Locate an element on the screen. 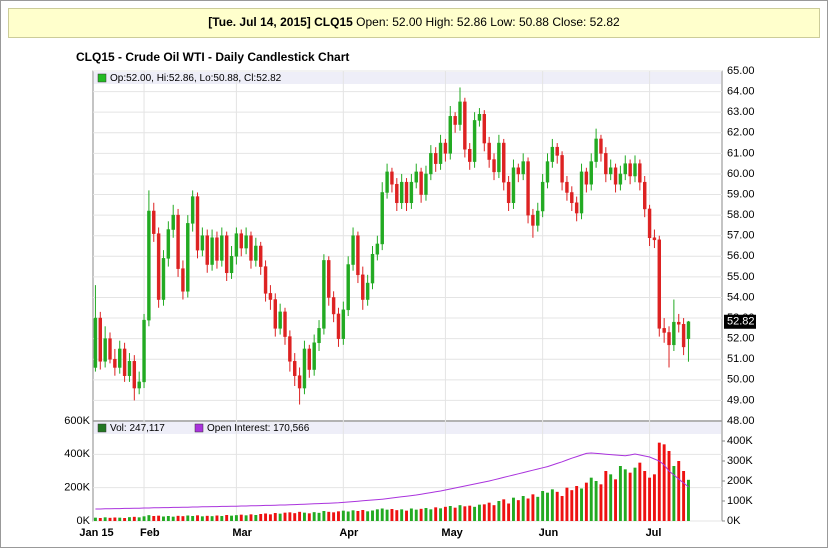  legend-swatch is located at coordinates (199, 428).